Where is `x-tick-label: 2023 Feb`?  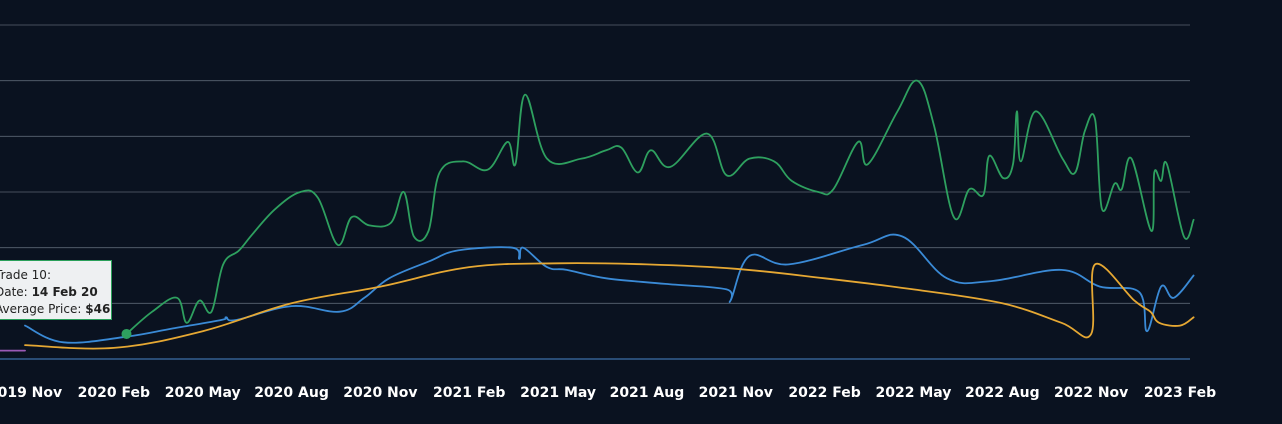
x-tick-label: 2023 Feb is located at coordinates (1180, 393).